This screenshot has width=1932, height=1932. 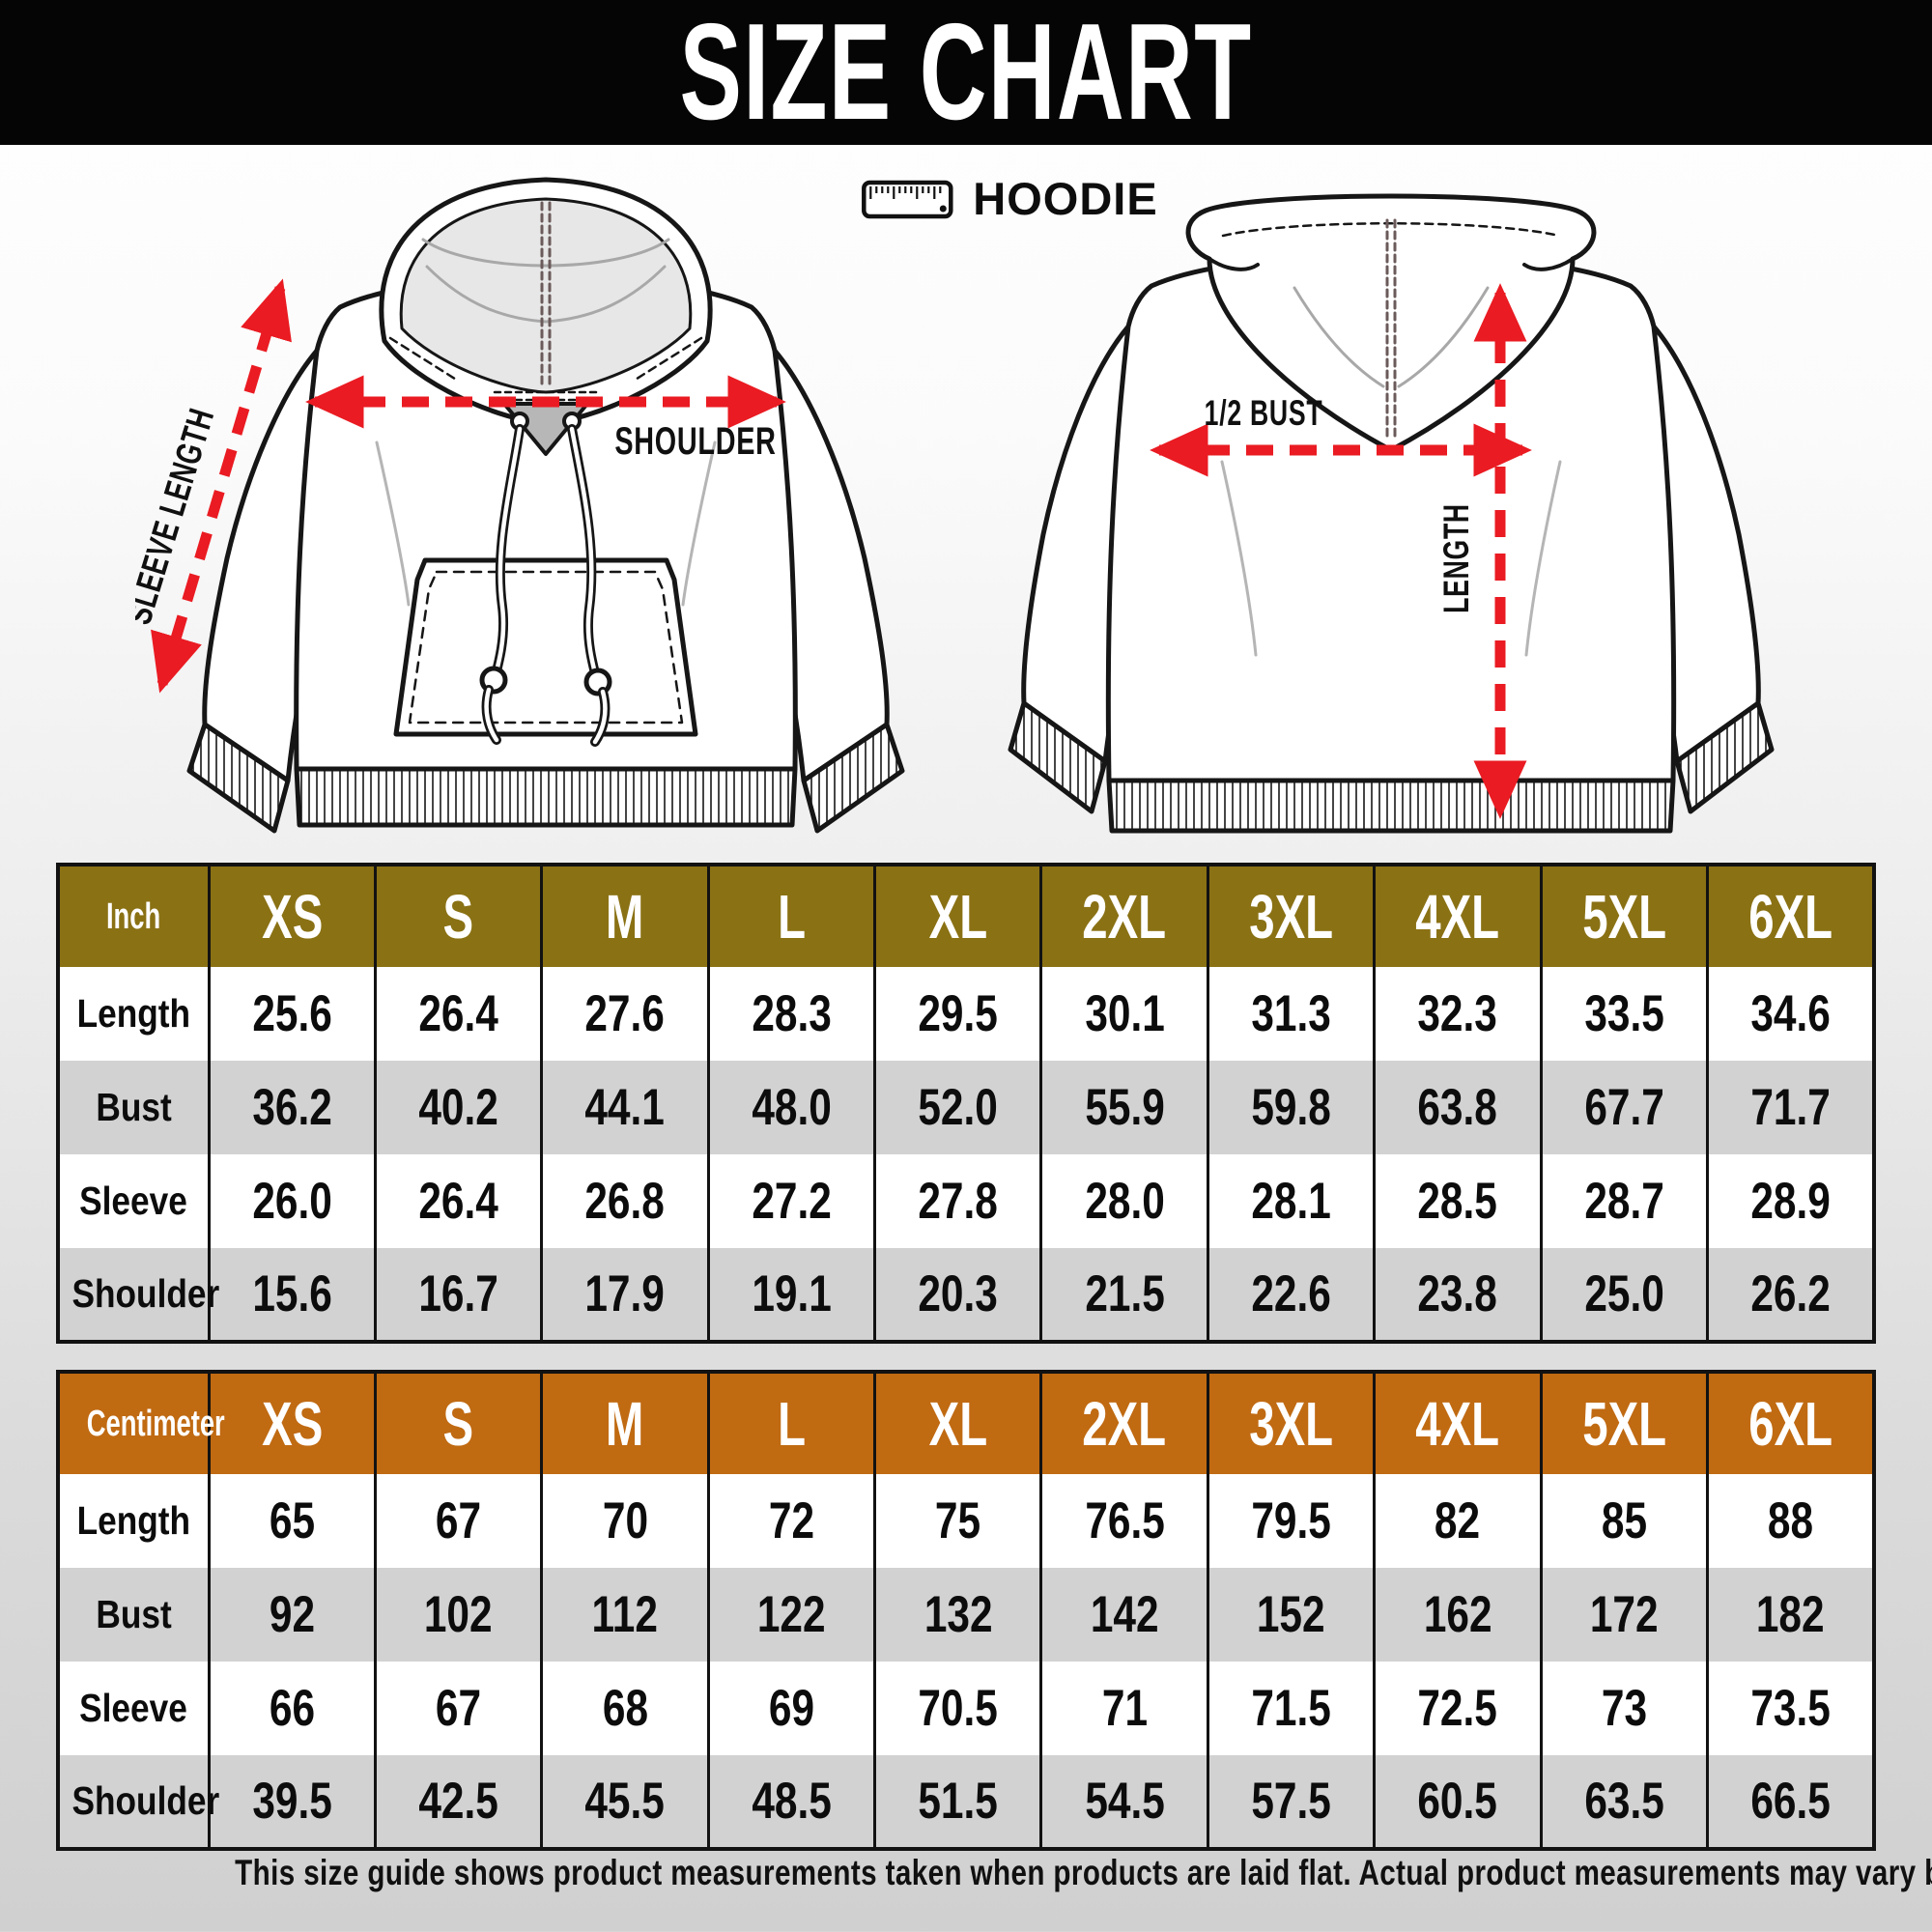 What do you see at coordinates (624, 1107) in the screenshot?
I see `value-cell-bust-m: 44.1` at bounding box center [624, 1107].